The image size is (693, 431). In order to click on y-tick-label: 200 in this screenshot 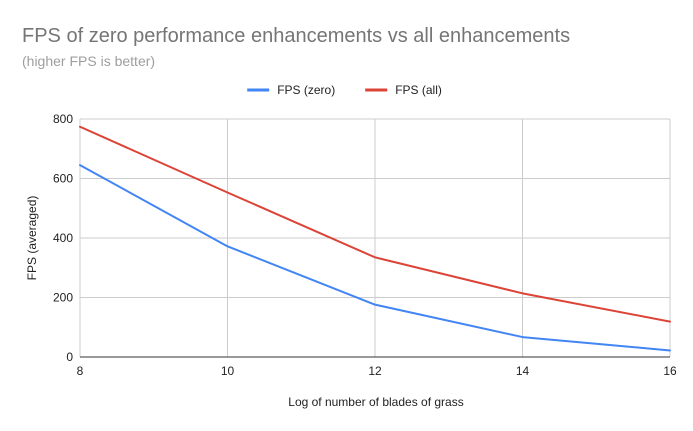, I will do `click(63, 298)`.